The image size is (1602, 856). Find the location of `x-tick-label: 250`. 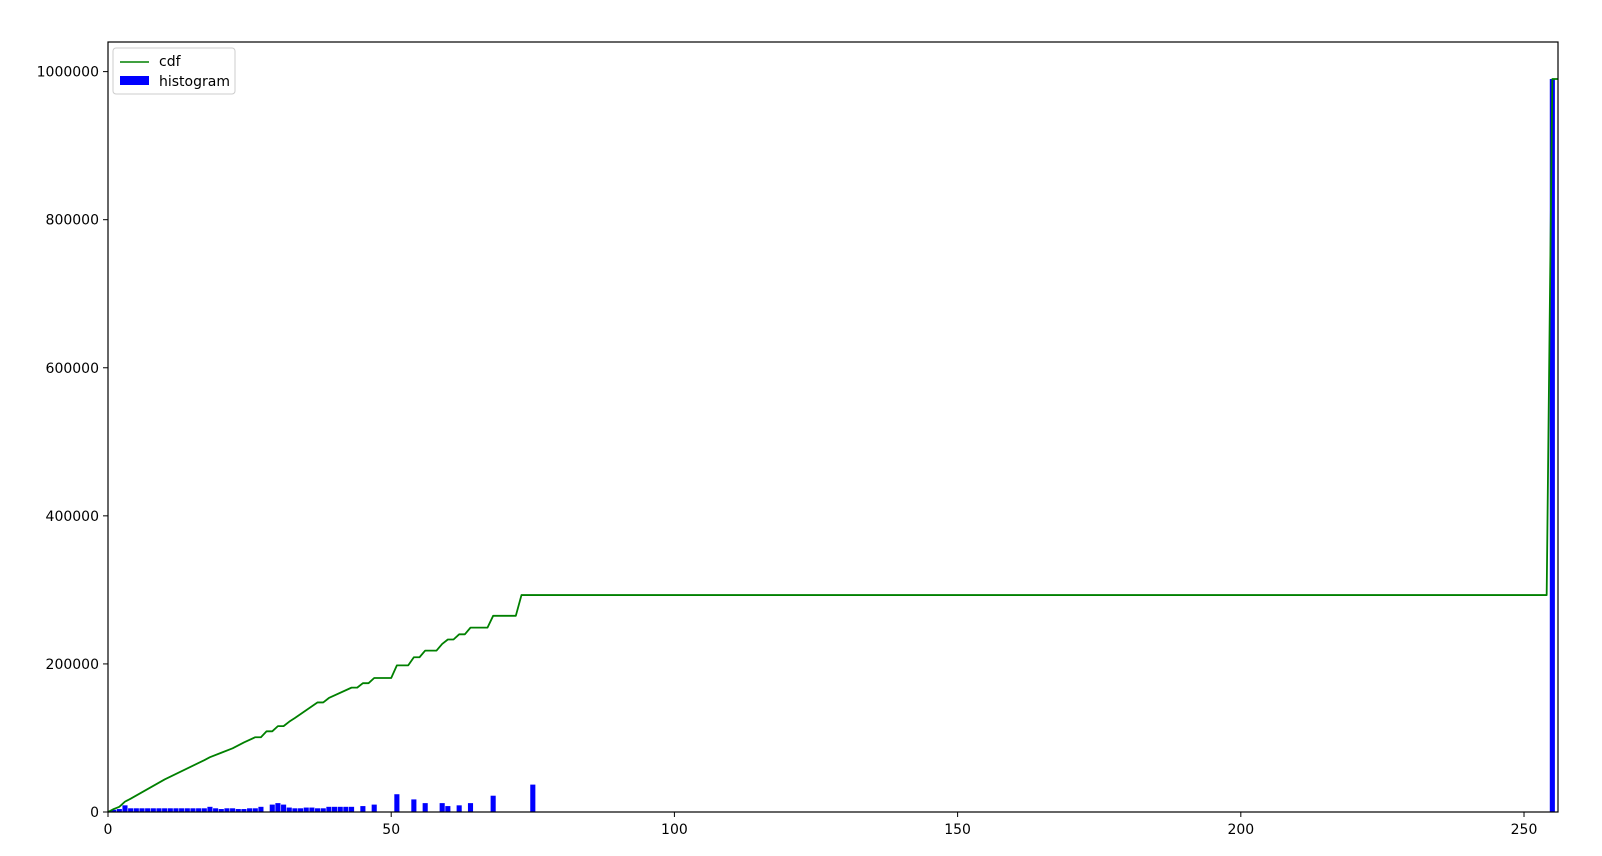

x-tick-label: 250 is located at coordinates (1524, 830).